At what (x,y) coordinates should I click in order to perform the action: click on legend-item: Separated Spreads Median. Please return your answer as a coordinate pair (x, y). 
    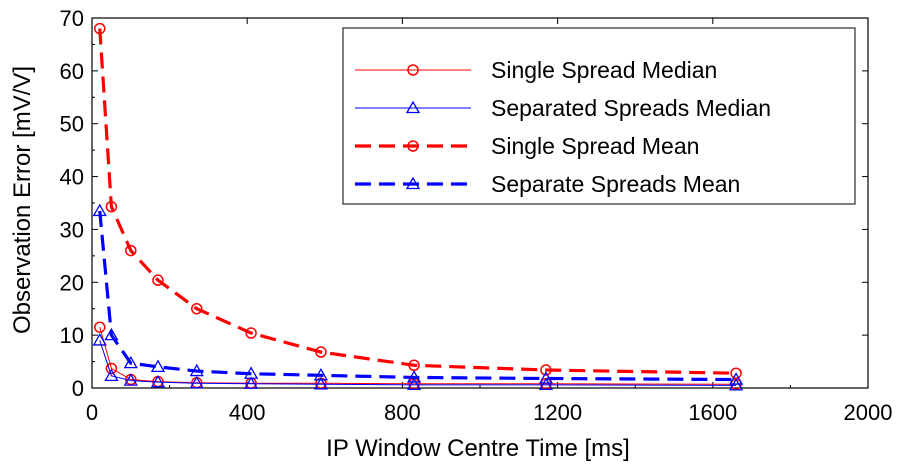
    Looking at the image, I should click on (563, 108).